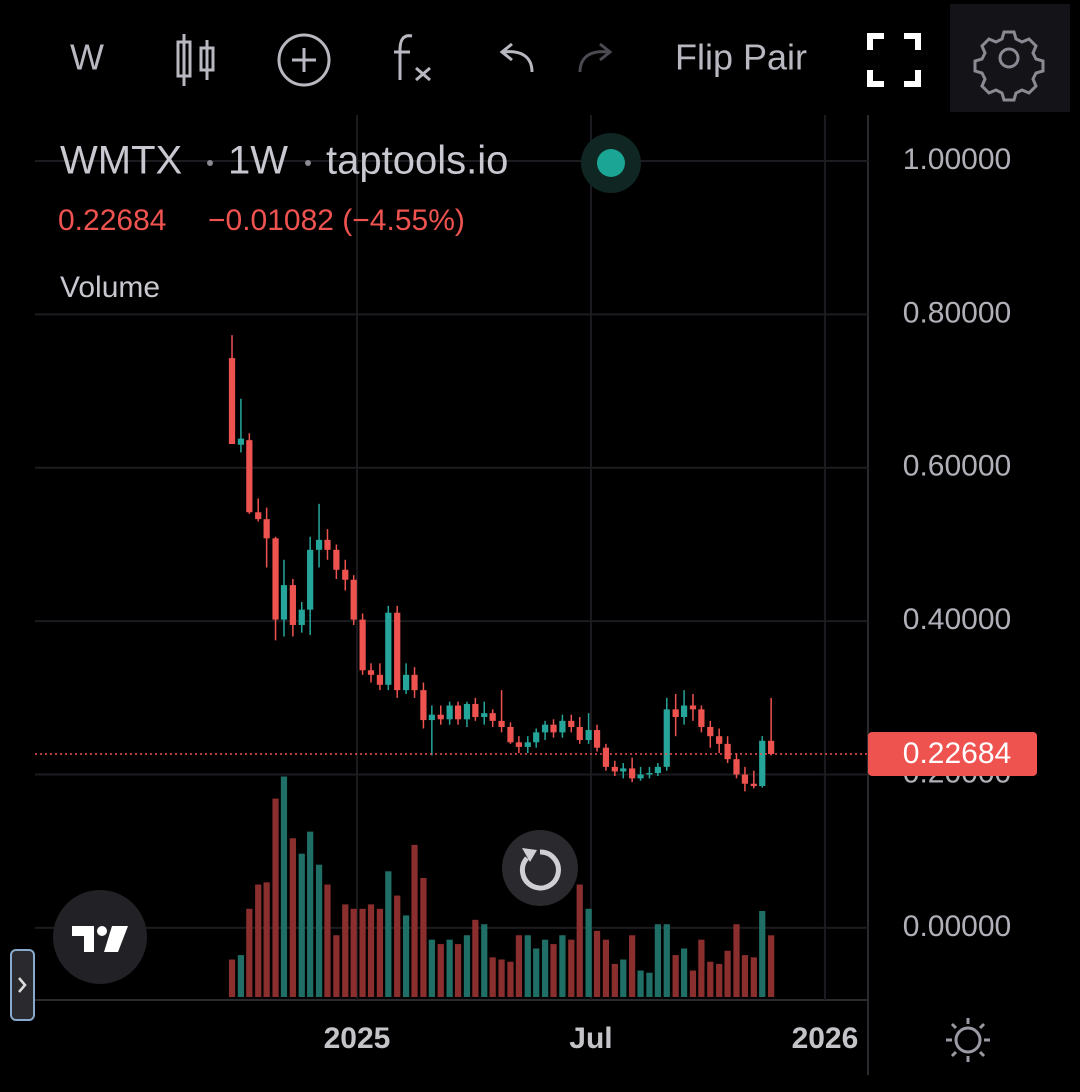  What do you see at coordinates (195, 60) in the screenshot?
I see `candle-type-icon` at bounding box center [195, 60].